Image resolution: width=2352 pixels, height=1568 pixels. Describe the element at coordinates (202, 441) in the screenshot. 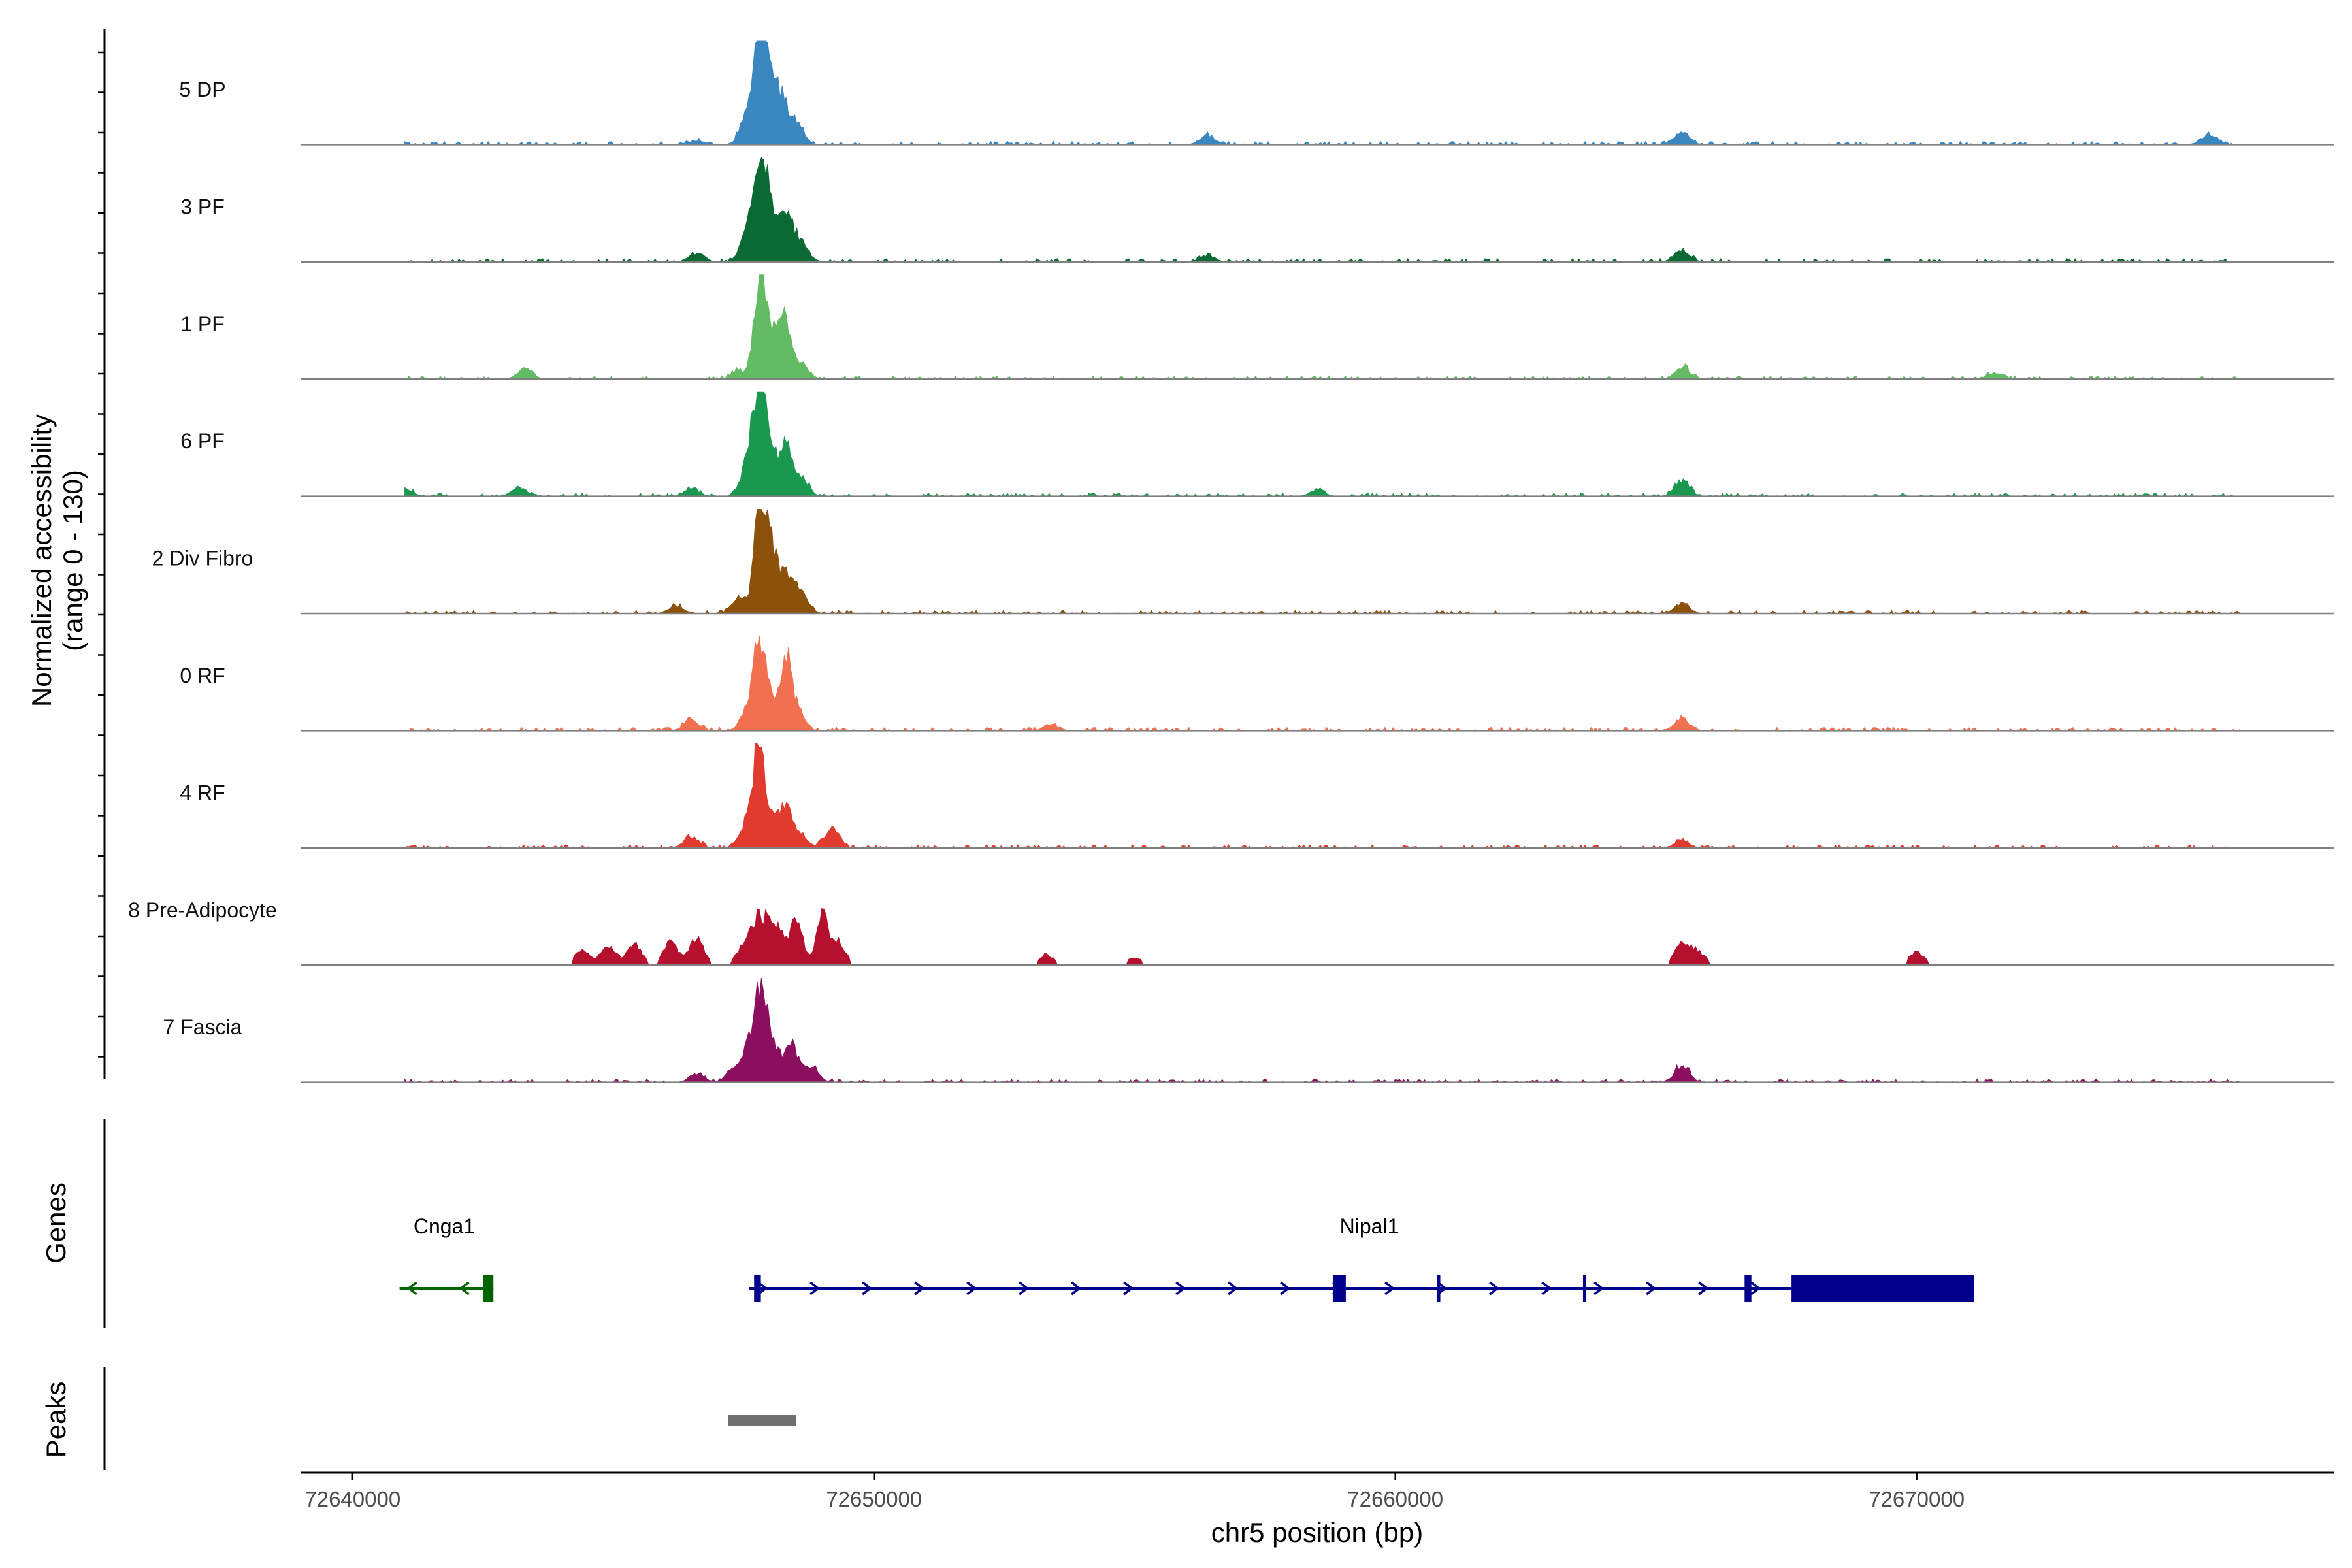

I see `track-label: 6 PF` at that location.